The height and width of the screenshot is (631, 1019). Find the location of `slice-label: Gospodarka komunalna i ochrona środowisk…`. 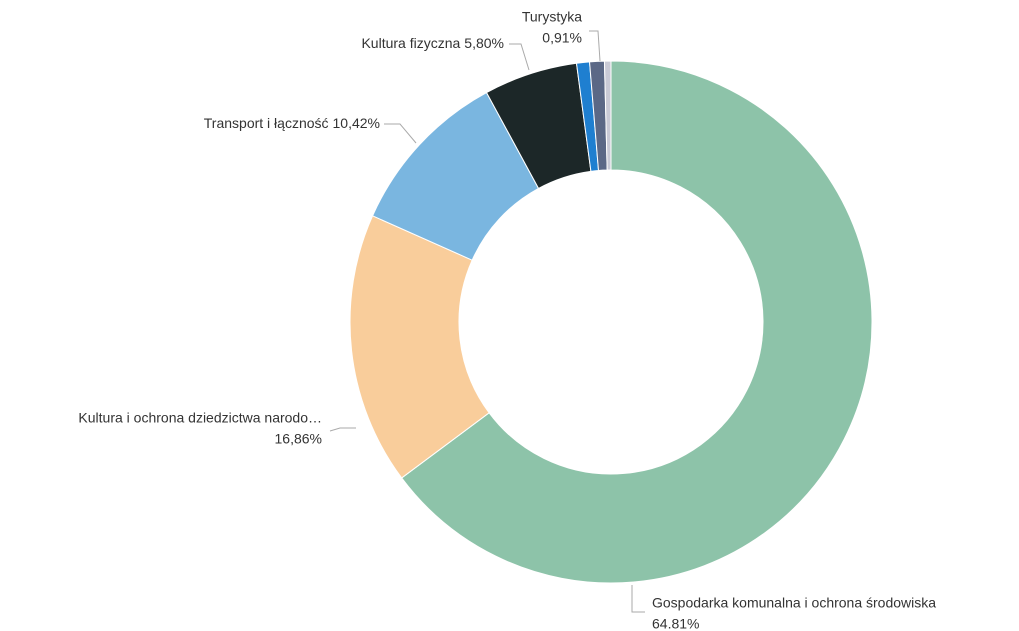

slice-label: Gospodarka komunalna i ochrona środowisk… is located at coordinates (794, 603).